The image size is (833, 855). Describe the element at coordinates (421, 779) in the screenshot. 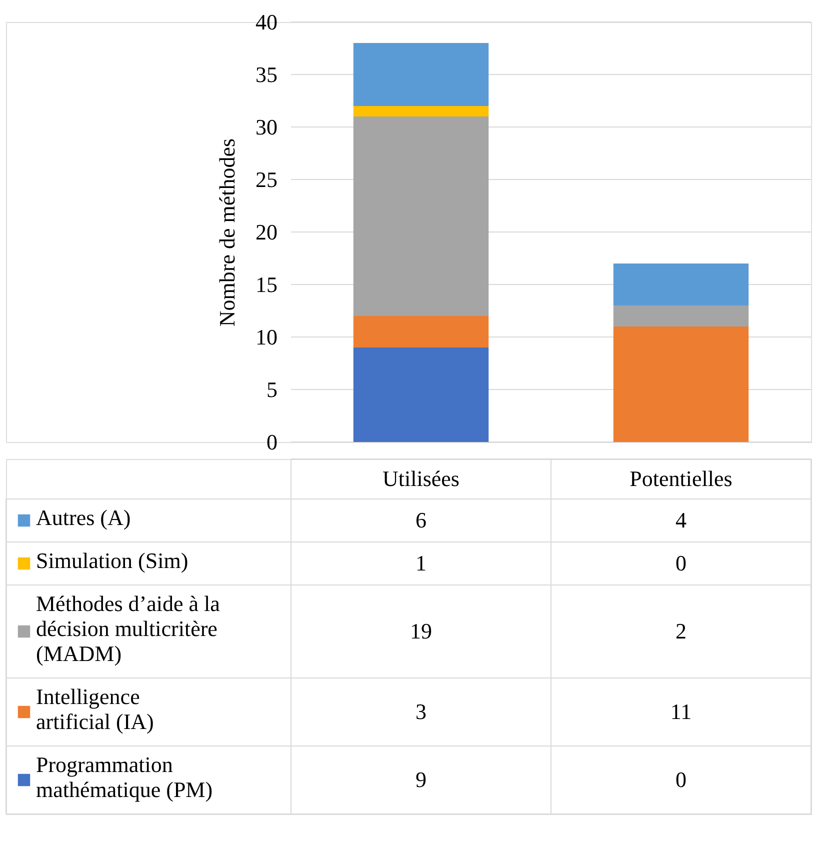

I see `data-label: 9` at that location.